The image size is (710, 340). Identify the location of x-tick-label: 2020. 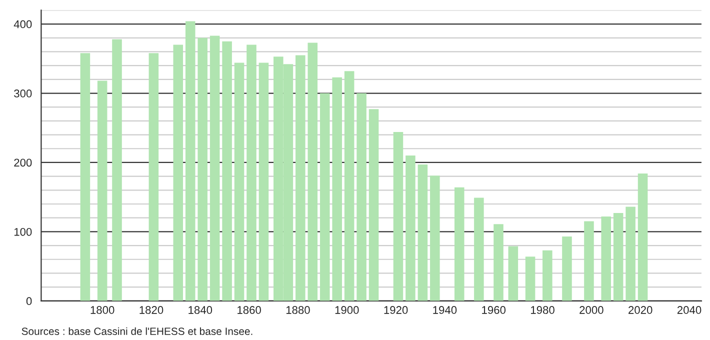
(640, 310).